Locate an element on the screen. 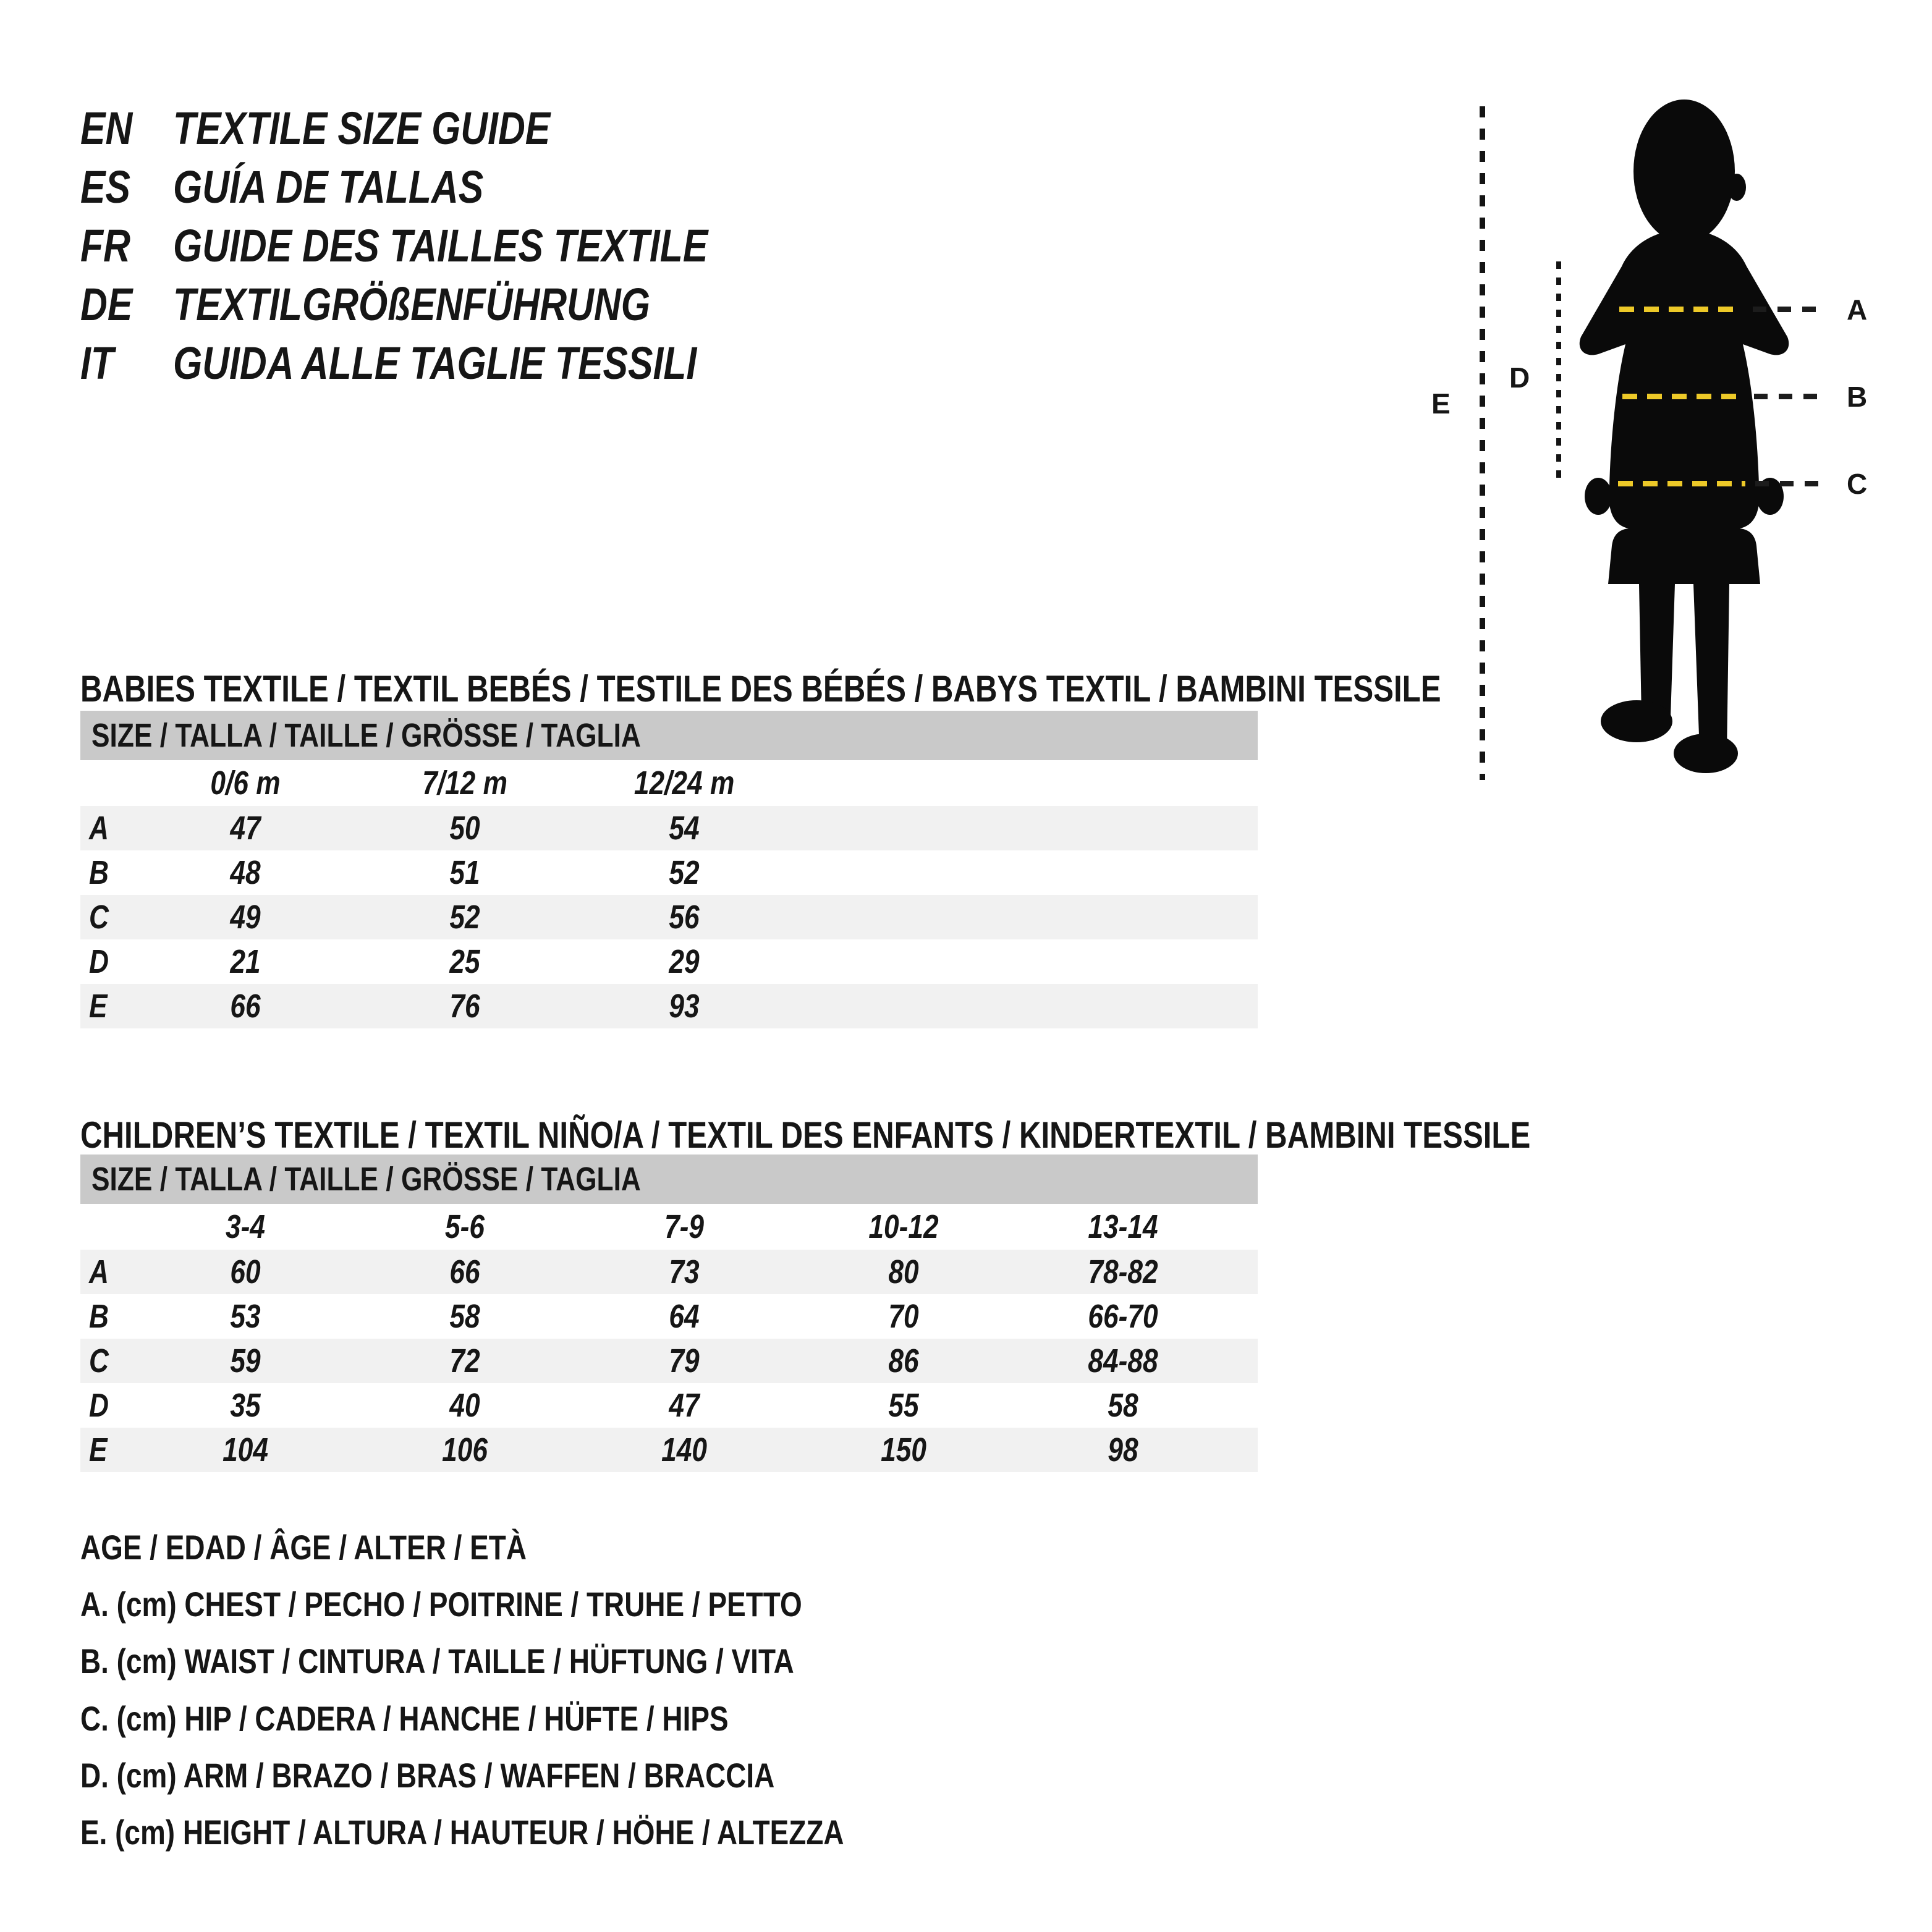  cell-value: 58 is located at coordinates (465, 1316).